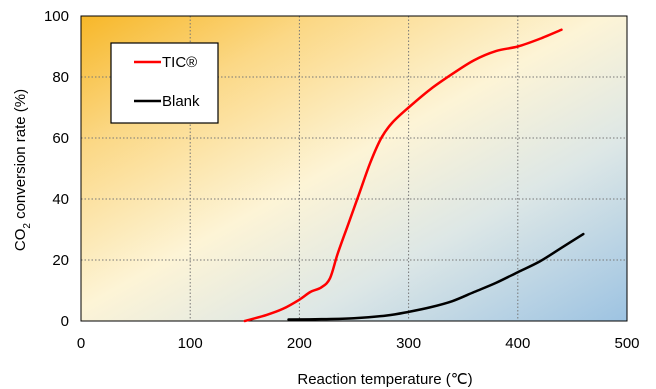 The width and height of the screenshot is (656, 389). I want to click on y-tick-label: 100, so click(56, 16).